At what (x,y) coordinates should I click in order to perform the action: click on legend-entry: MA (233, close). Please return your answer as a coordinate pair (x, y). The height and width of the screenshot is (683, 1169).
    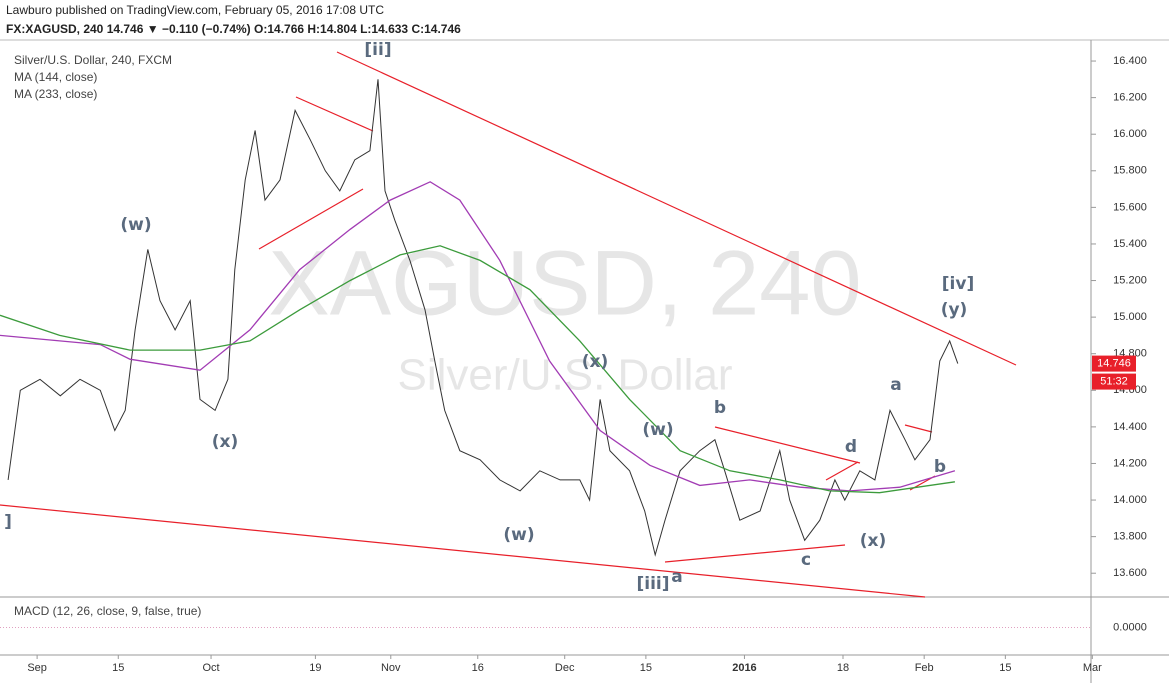
    Looking at the image, I should click on (55, 94).